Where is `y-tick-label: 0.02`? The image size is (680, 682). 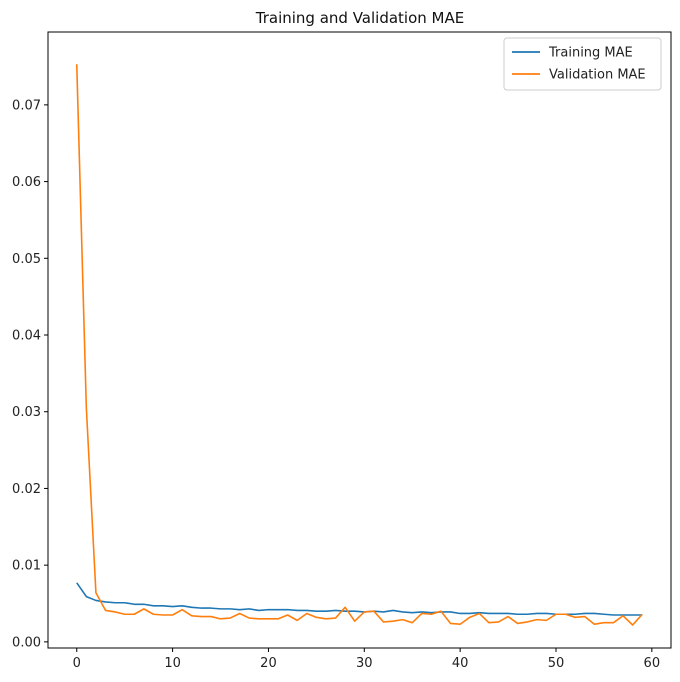
y-tick-label: 0.02 is located at coordinates (26, 489).